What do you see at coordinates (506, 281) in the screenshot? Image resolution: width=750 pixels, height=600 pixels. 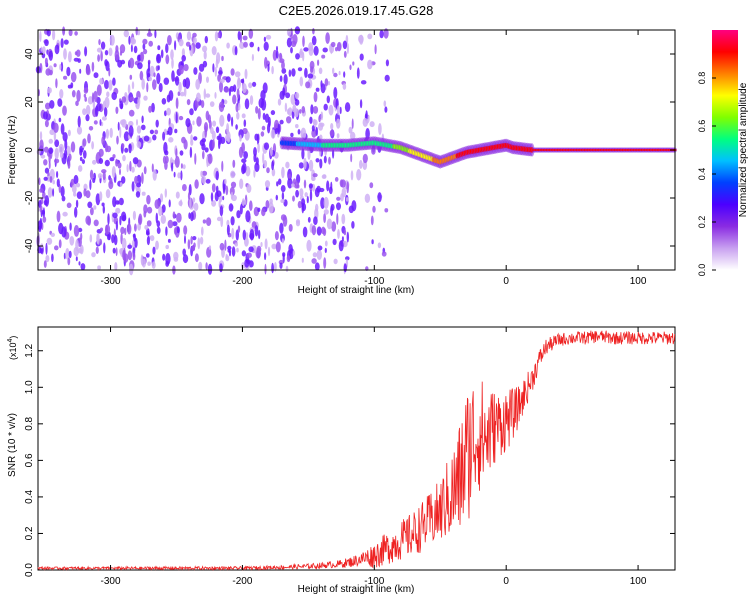 I see `x-tick-label: 0` at bounding box center [506, 281].